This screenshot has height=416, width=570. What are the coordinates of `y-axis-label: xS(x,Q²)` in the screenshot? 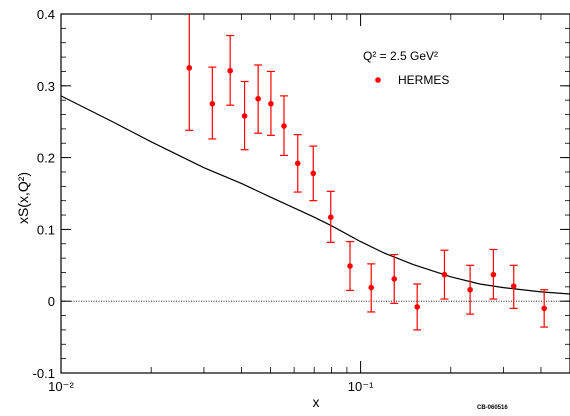 It's located at (23, 198).